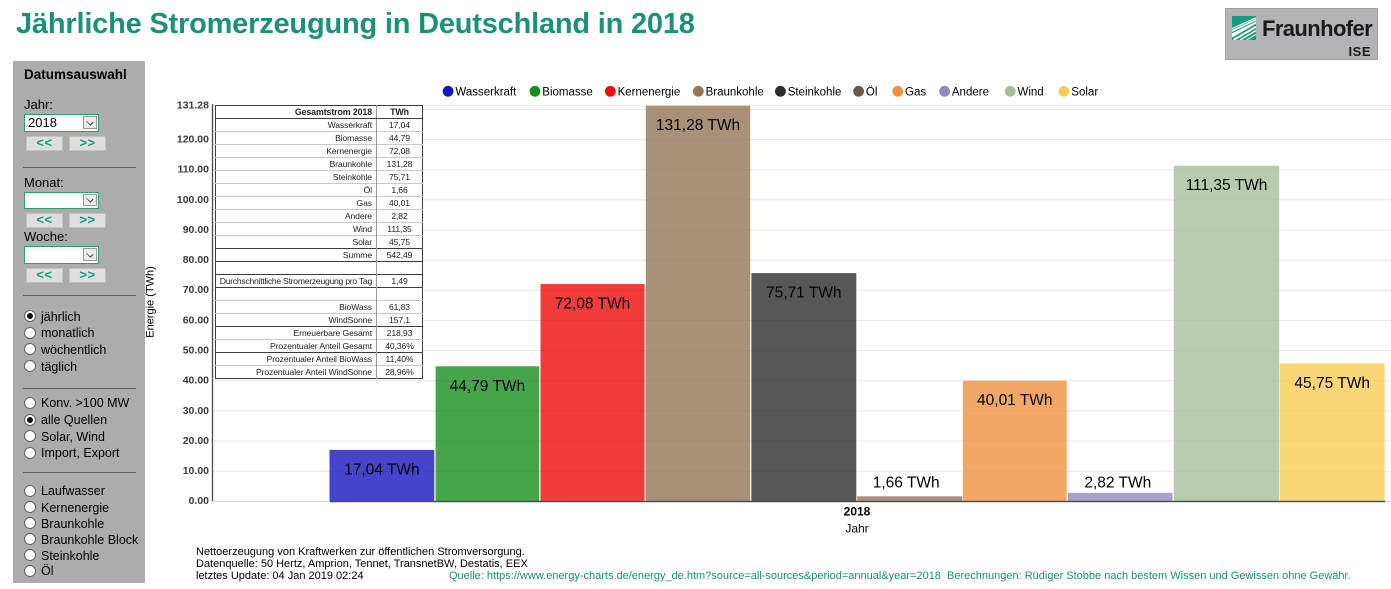 The width and height of the screenshot is (1391, 589). I want to click on svg-text: 110.00, so click(193, 170).